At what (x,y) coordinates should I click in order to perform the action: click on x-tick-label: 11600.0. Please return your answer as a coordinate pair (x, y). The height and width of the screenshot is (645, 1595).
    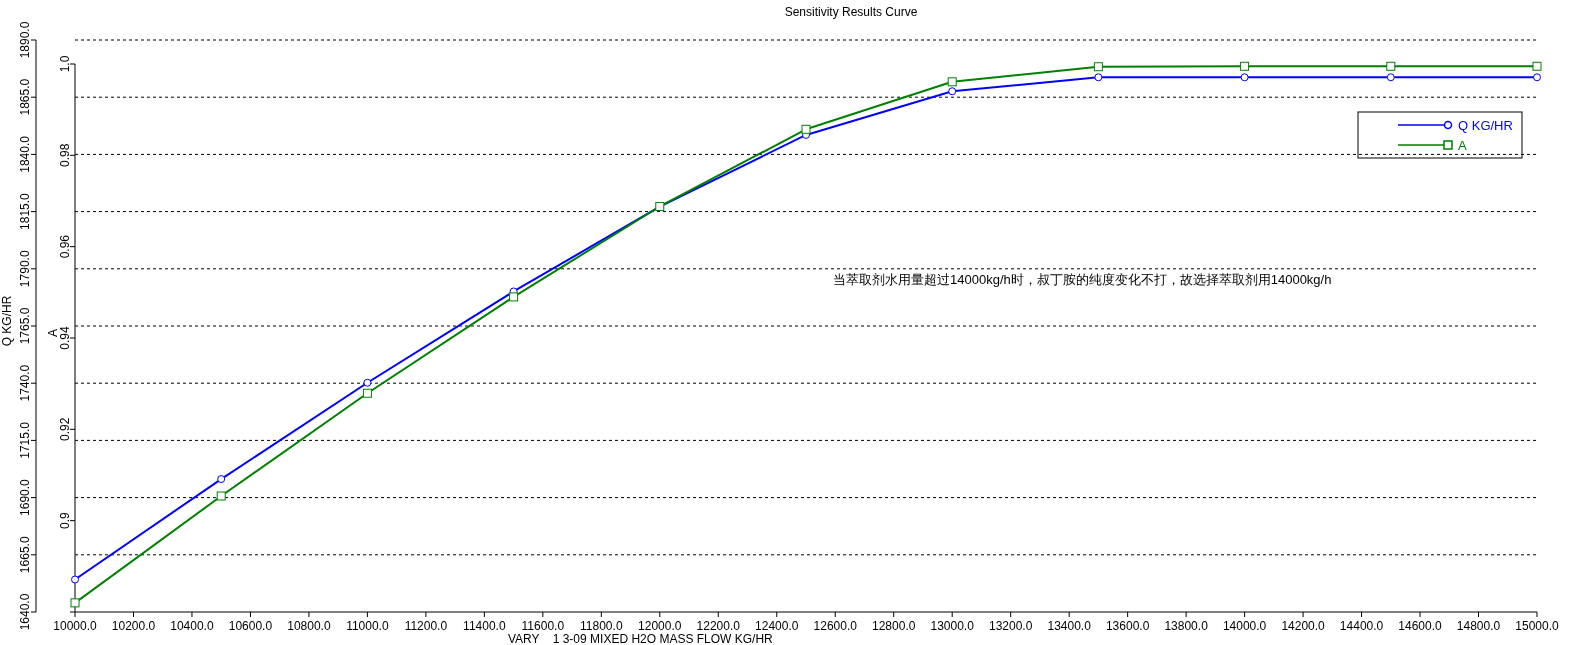
    Looking at the image, I should click on (543, 626).